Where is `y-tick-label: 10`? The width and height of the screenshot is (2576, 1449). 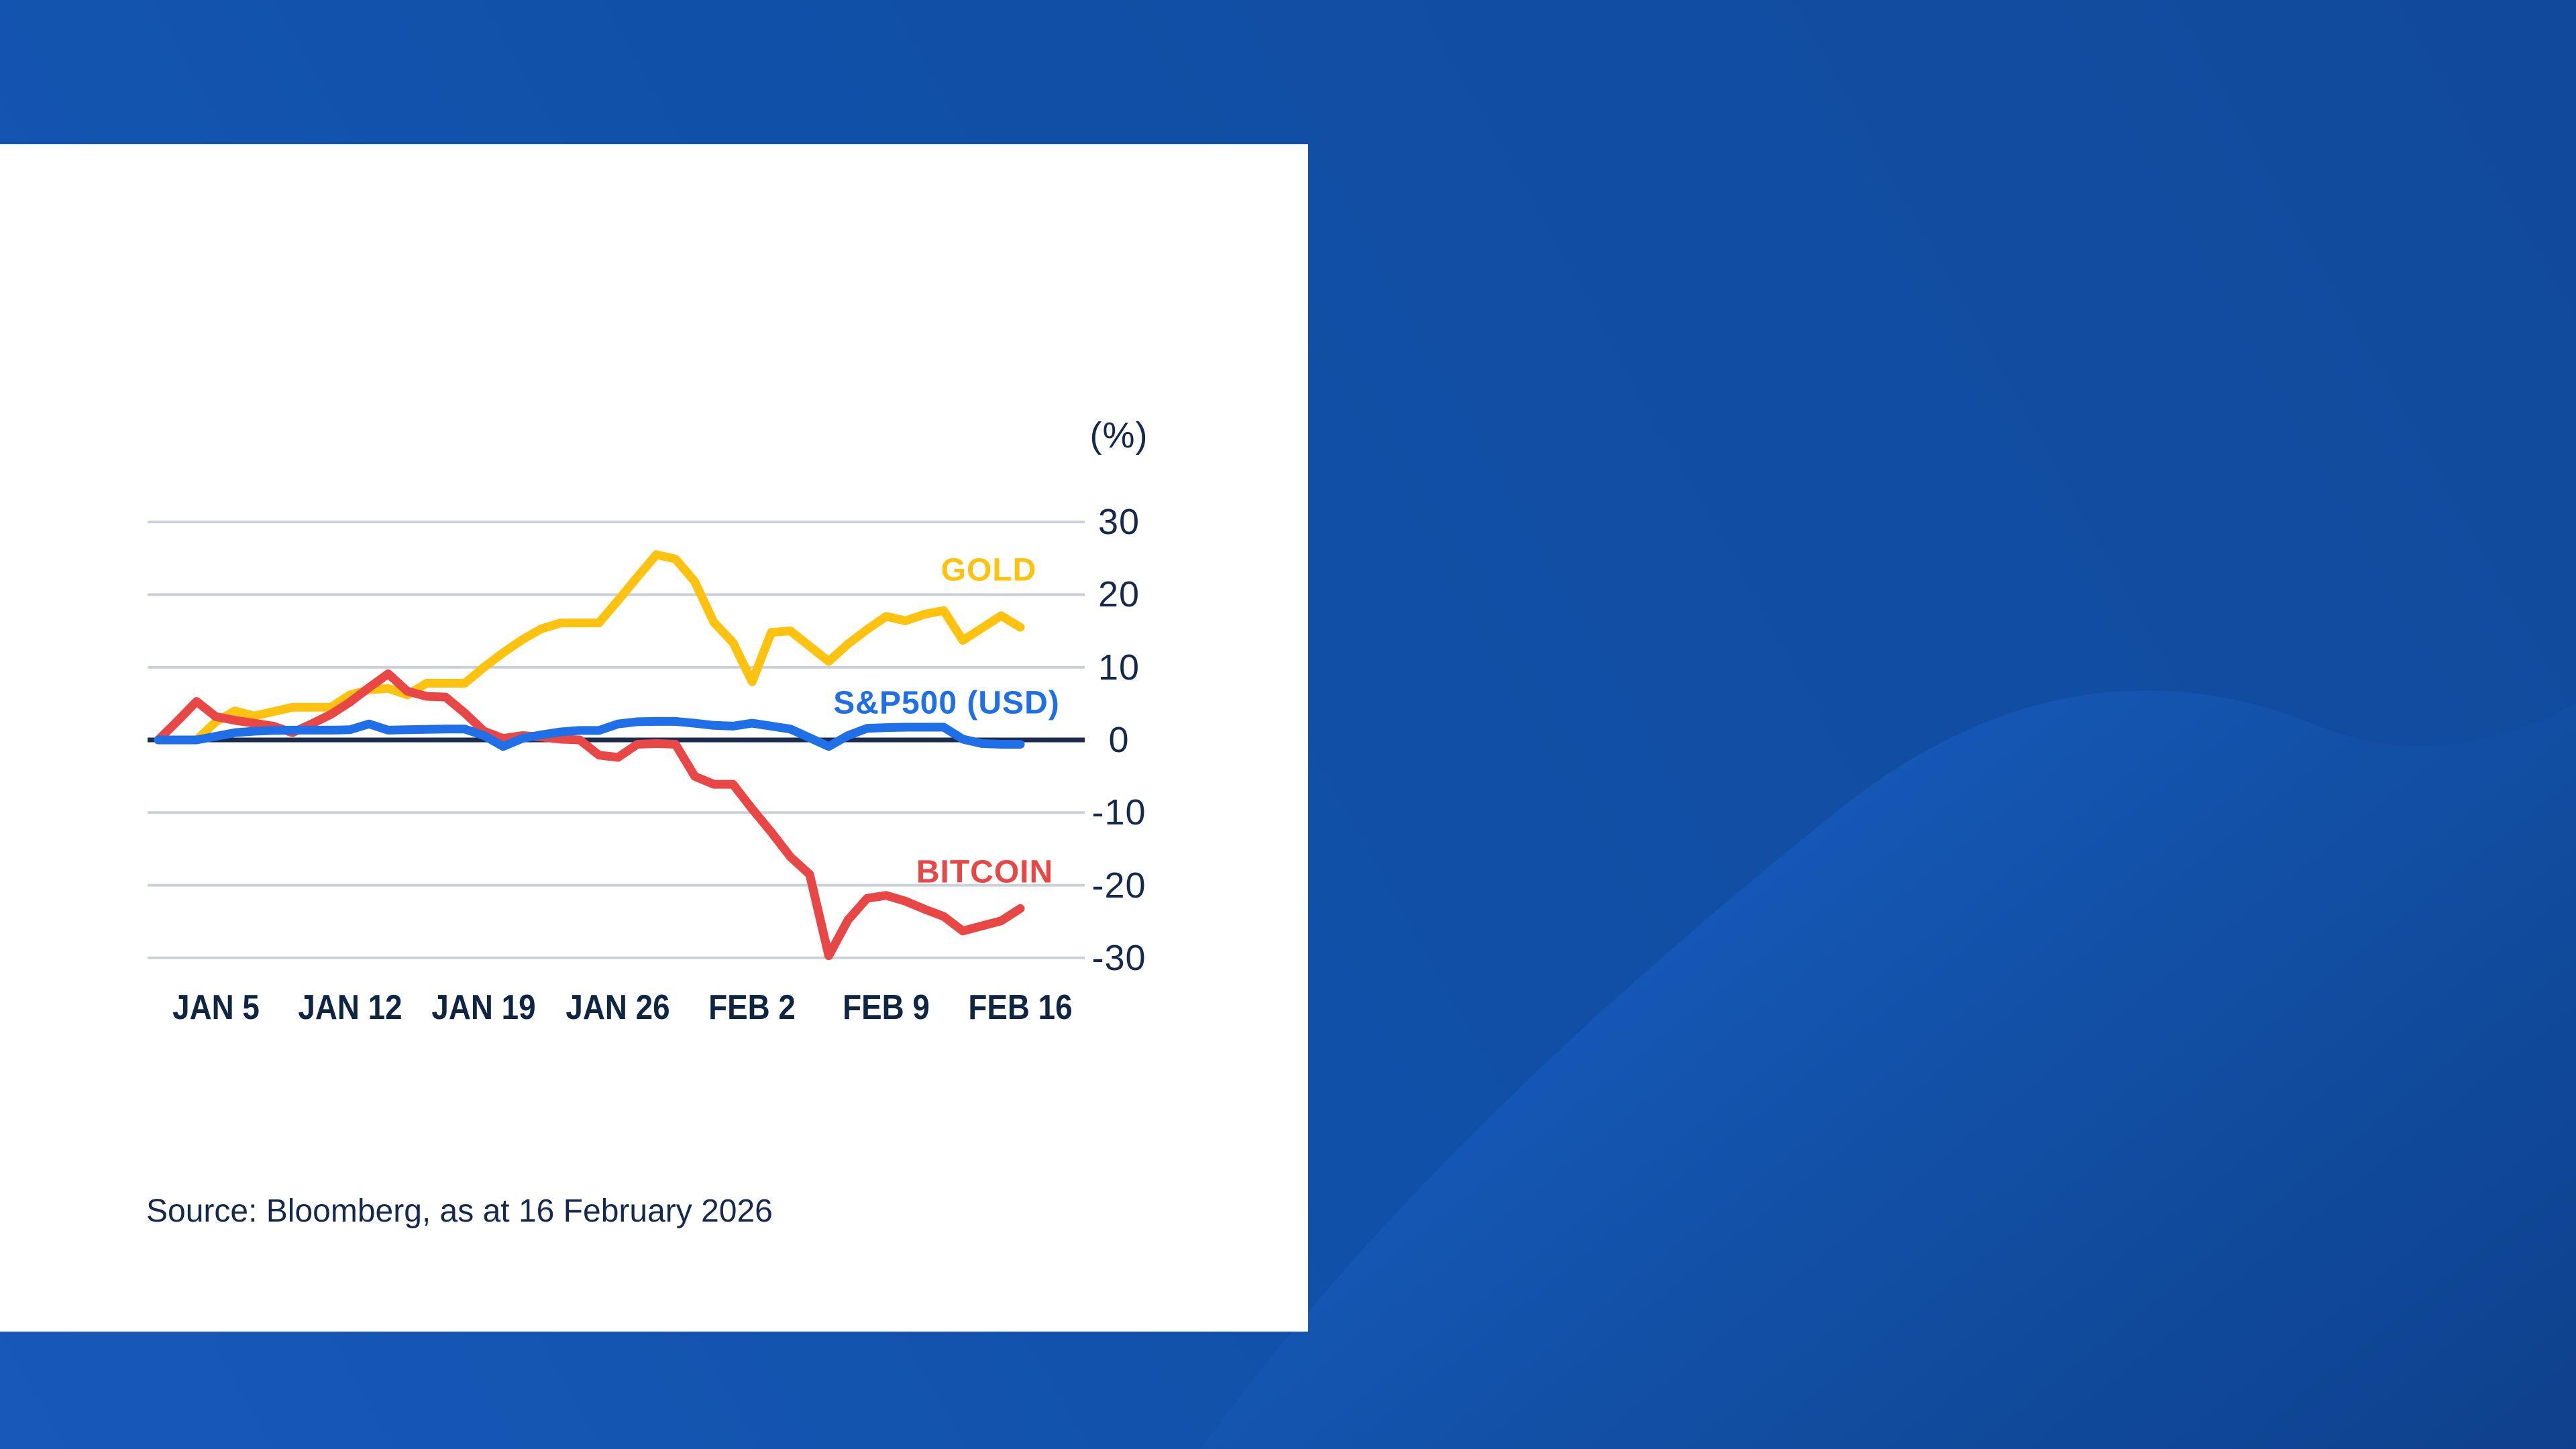 y-tick-label: 10 is located at coordinates (1118, 667).